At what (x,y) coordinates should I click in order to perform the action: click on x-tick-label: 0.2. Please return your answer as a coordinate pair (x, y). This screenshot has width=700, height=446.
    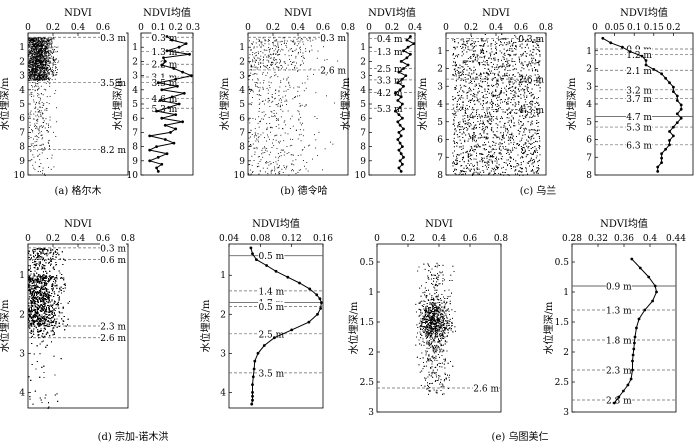
    Looking at the image, I should click on (176, 28).